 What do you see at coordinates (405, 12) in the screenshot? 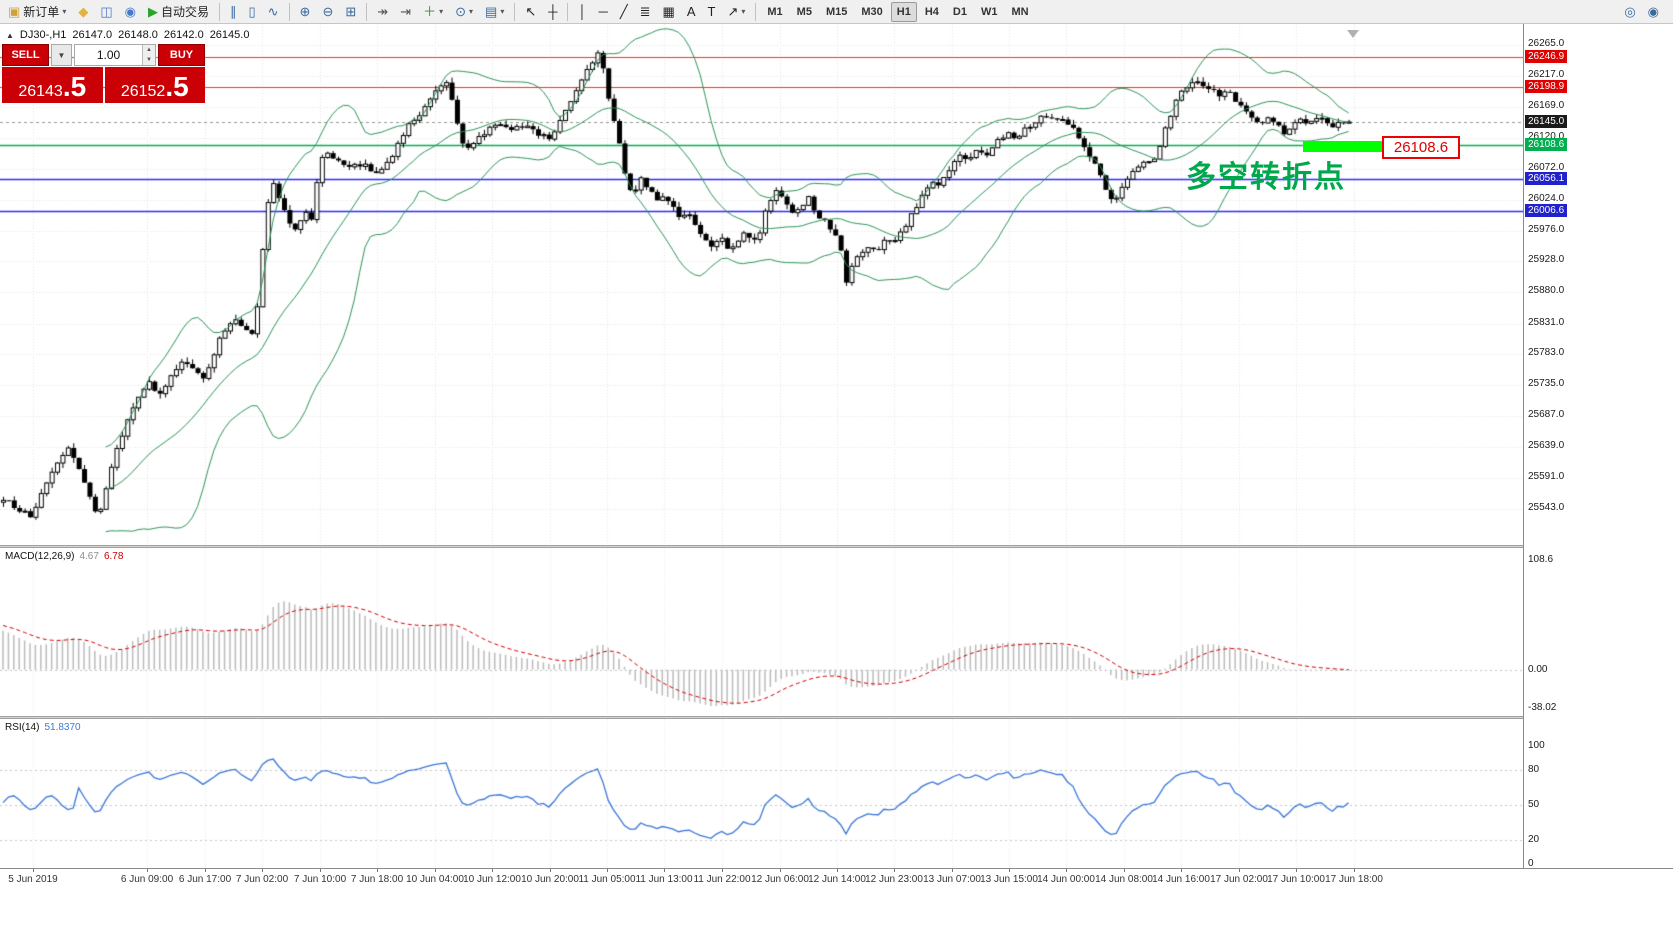
I see `chart-shift-icon: ⇥` at bounding box center [405, 12].